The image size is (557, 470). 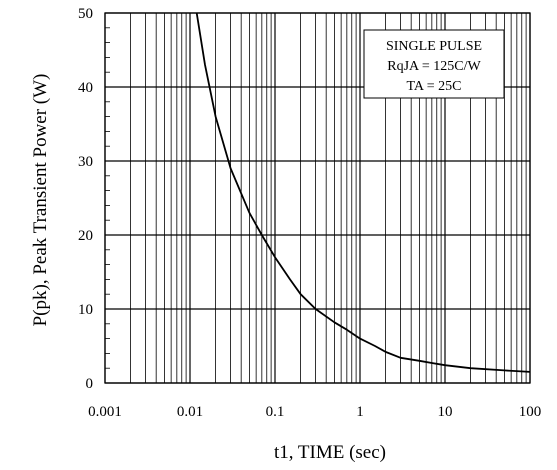 I want to click on x-tick-label: 0.001, so click(x=105, y=412).